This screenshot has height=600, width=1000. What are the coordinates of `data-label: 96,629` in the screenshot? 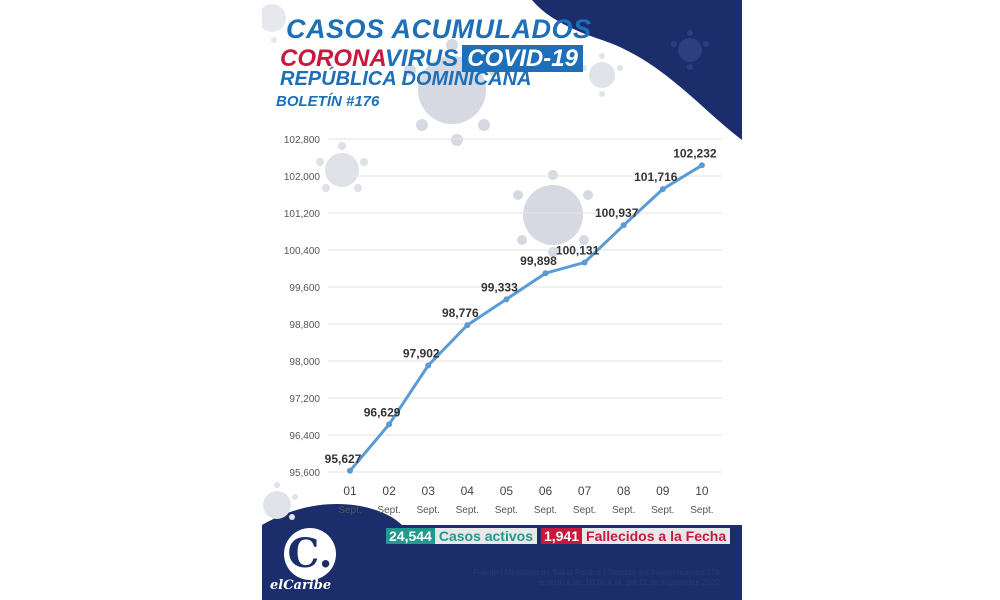 It's located at (382, 412).